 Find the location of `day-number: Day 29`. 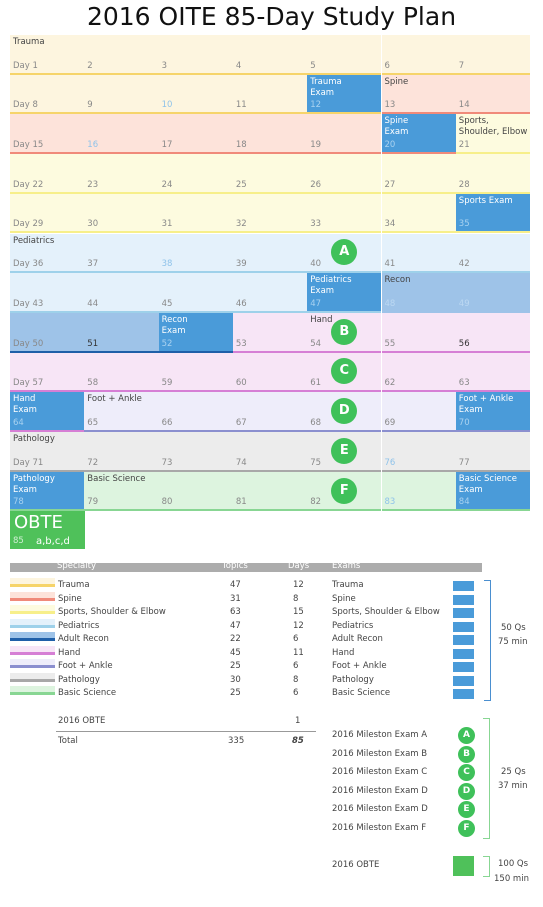

day-number: Day 29 is located at coordinates (28, 224).